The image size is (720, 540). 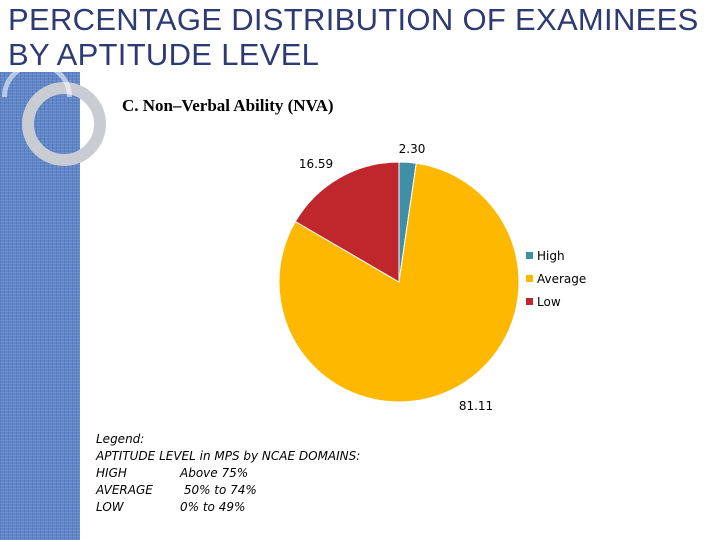 I want to click on legend-note-level: HIGH, so click(x=111, y=473).